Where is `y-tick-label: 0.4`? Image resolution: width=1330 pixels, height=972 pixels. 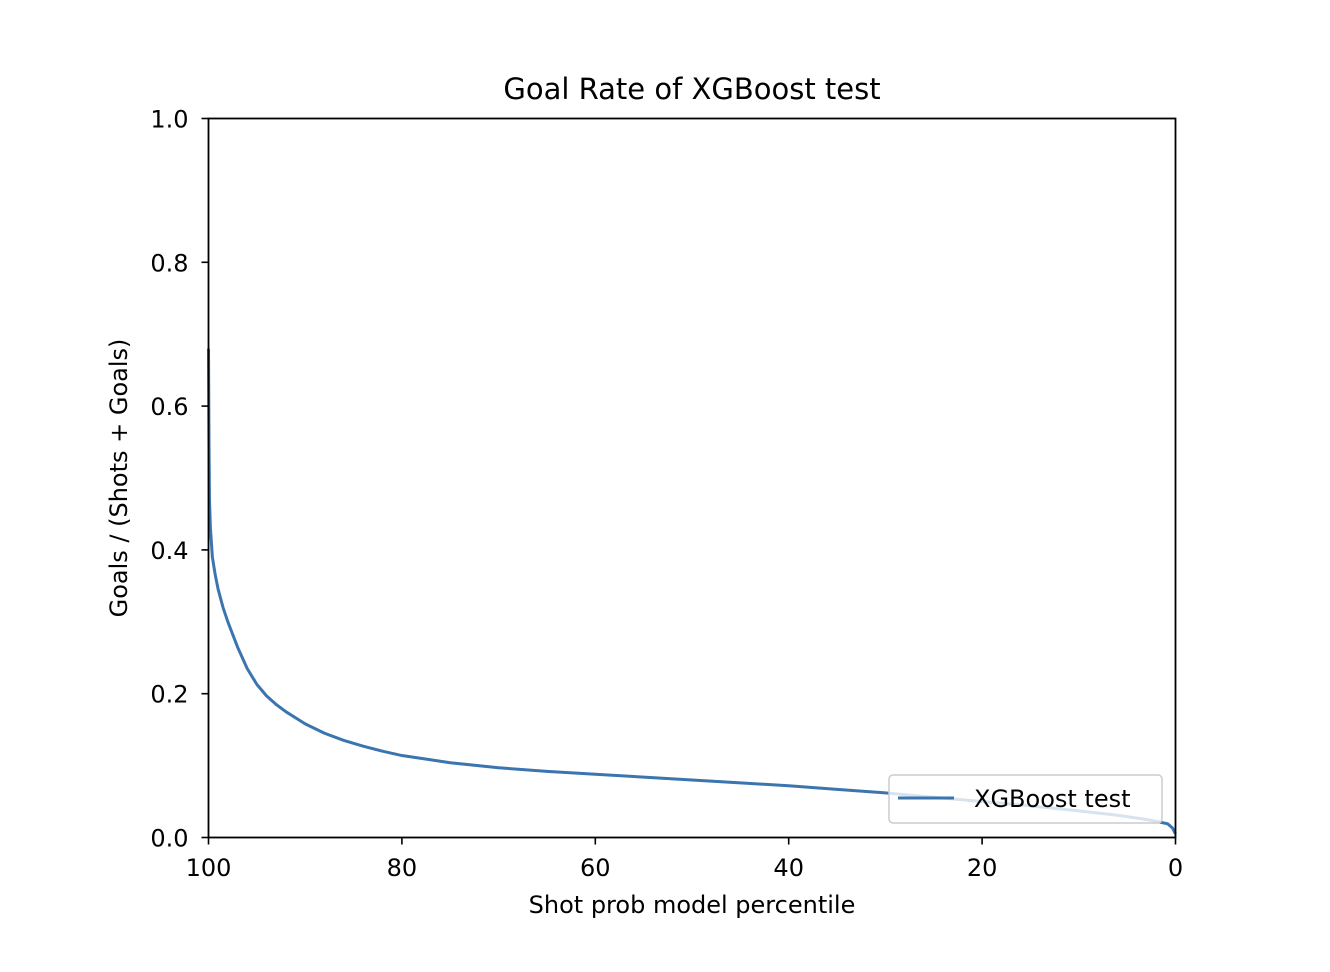 y-tick-label: 0.4 is located at coordinates (169, 551).